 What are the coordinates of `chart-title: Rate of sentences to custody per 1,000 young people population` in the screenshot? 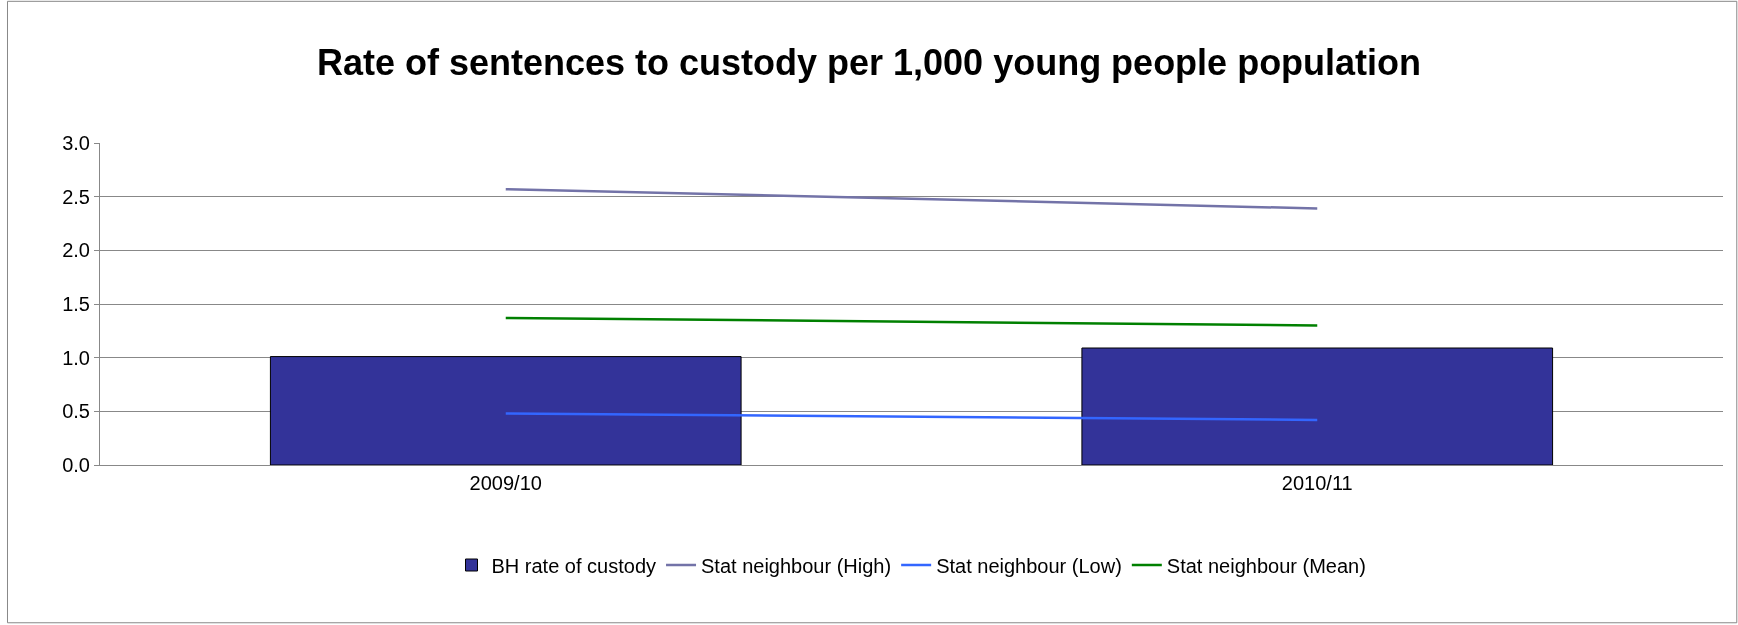 It's located at (869, 63).